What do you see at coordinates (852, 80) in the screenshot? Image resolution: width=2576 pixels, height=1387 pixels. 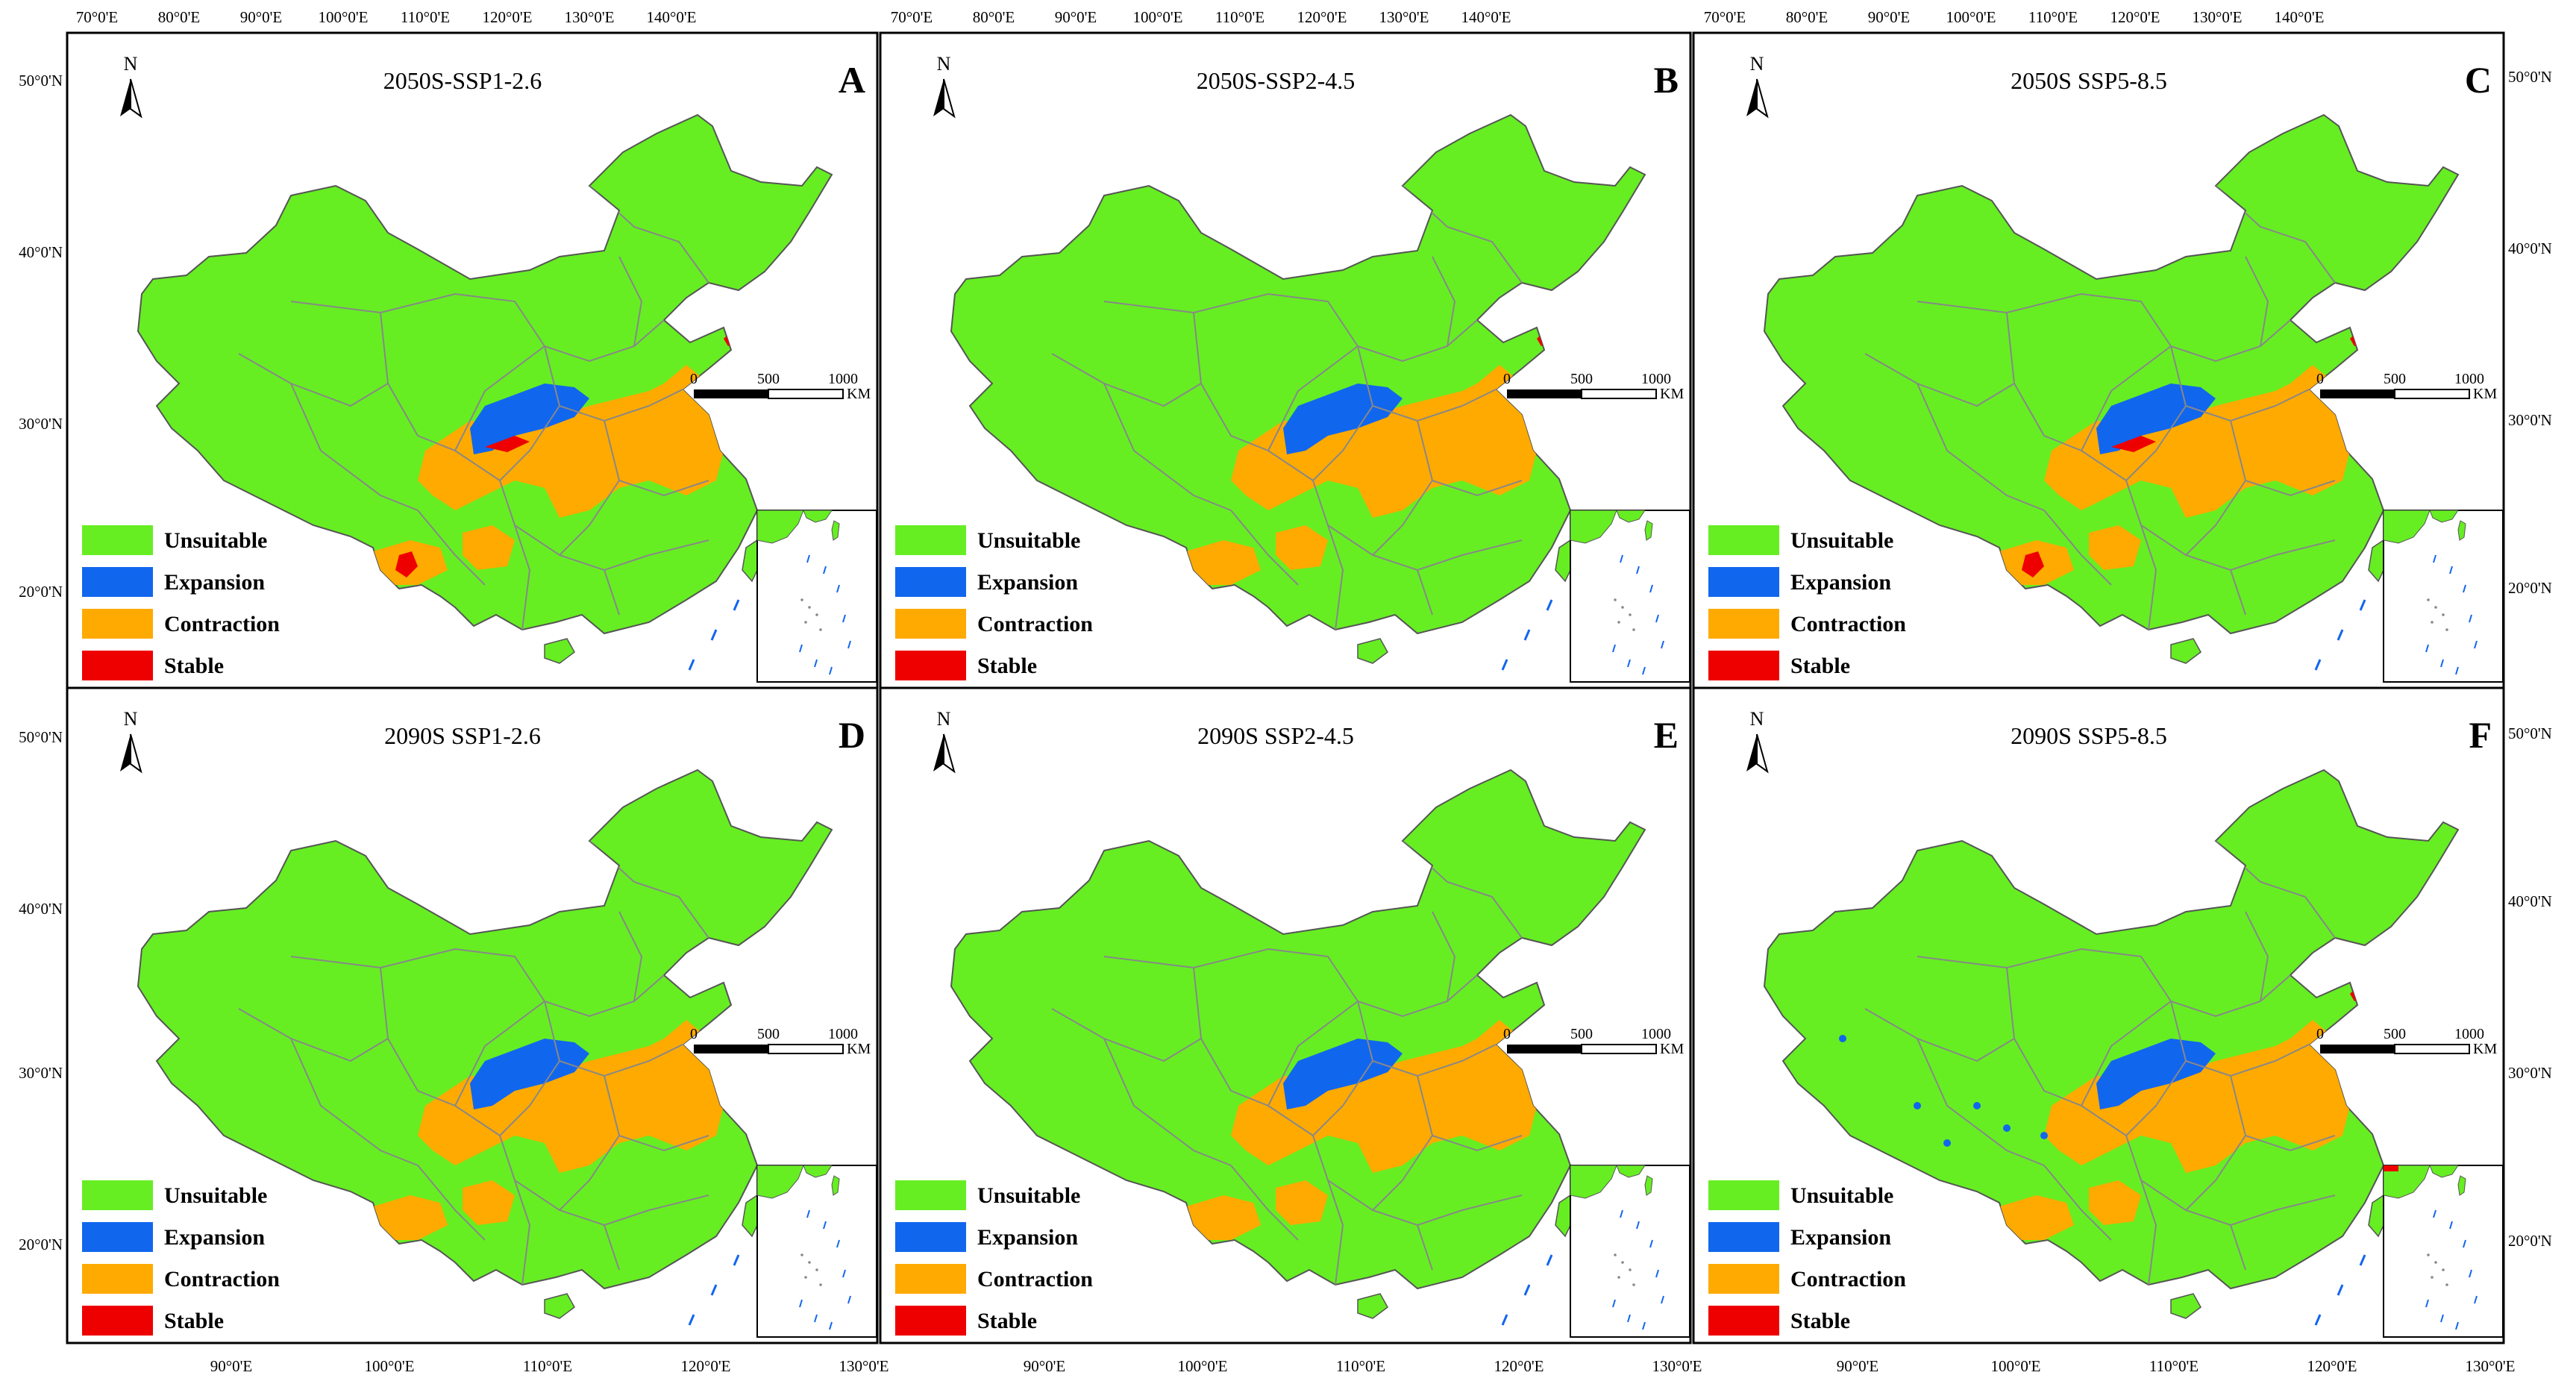 I see `panel-letter: A` at bounding box center [852, 80].